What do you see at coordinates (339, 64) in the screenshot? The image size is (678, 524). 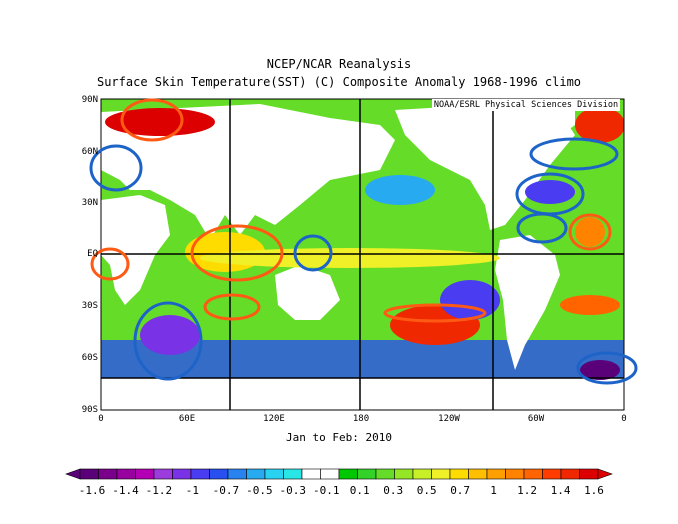 I see `chart-title: NCEP/NCAR Reanalysis` at bounding box center [339, 64].